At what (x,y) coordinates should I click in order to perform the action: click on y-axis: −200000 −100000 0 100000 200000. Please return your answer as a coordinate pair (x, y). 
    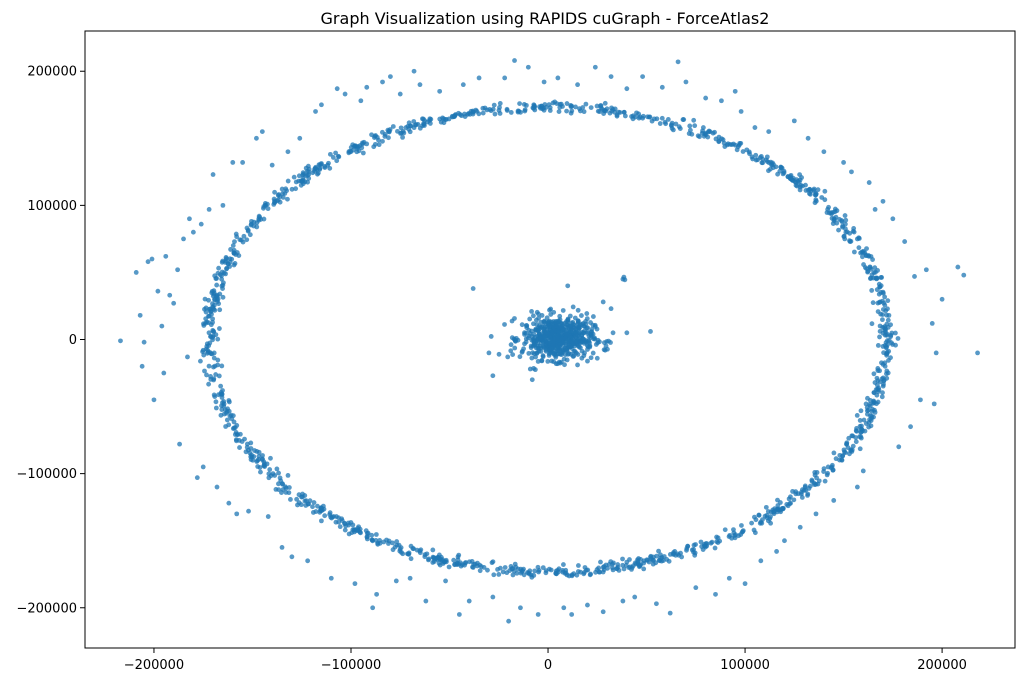
    Looking at the image, I should click on (50, 340).